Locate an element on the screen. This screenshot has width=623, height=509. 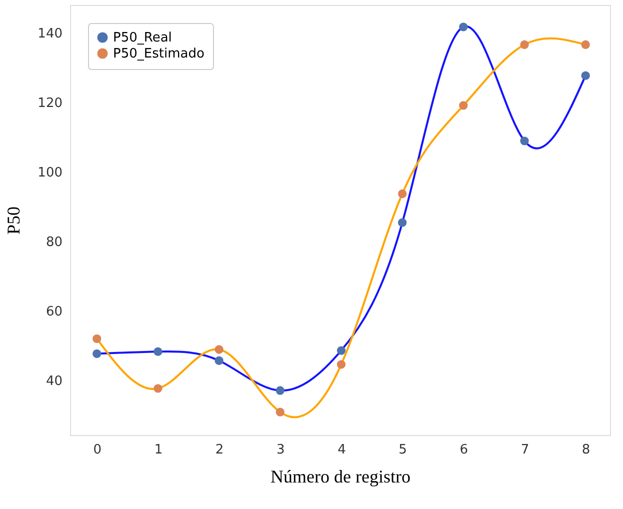
x-tick-label: 0 is located at coordinates (97, 450).